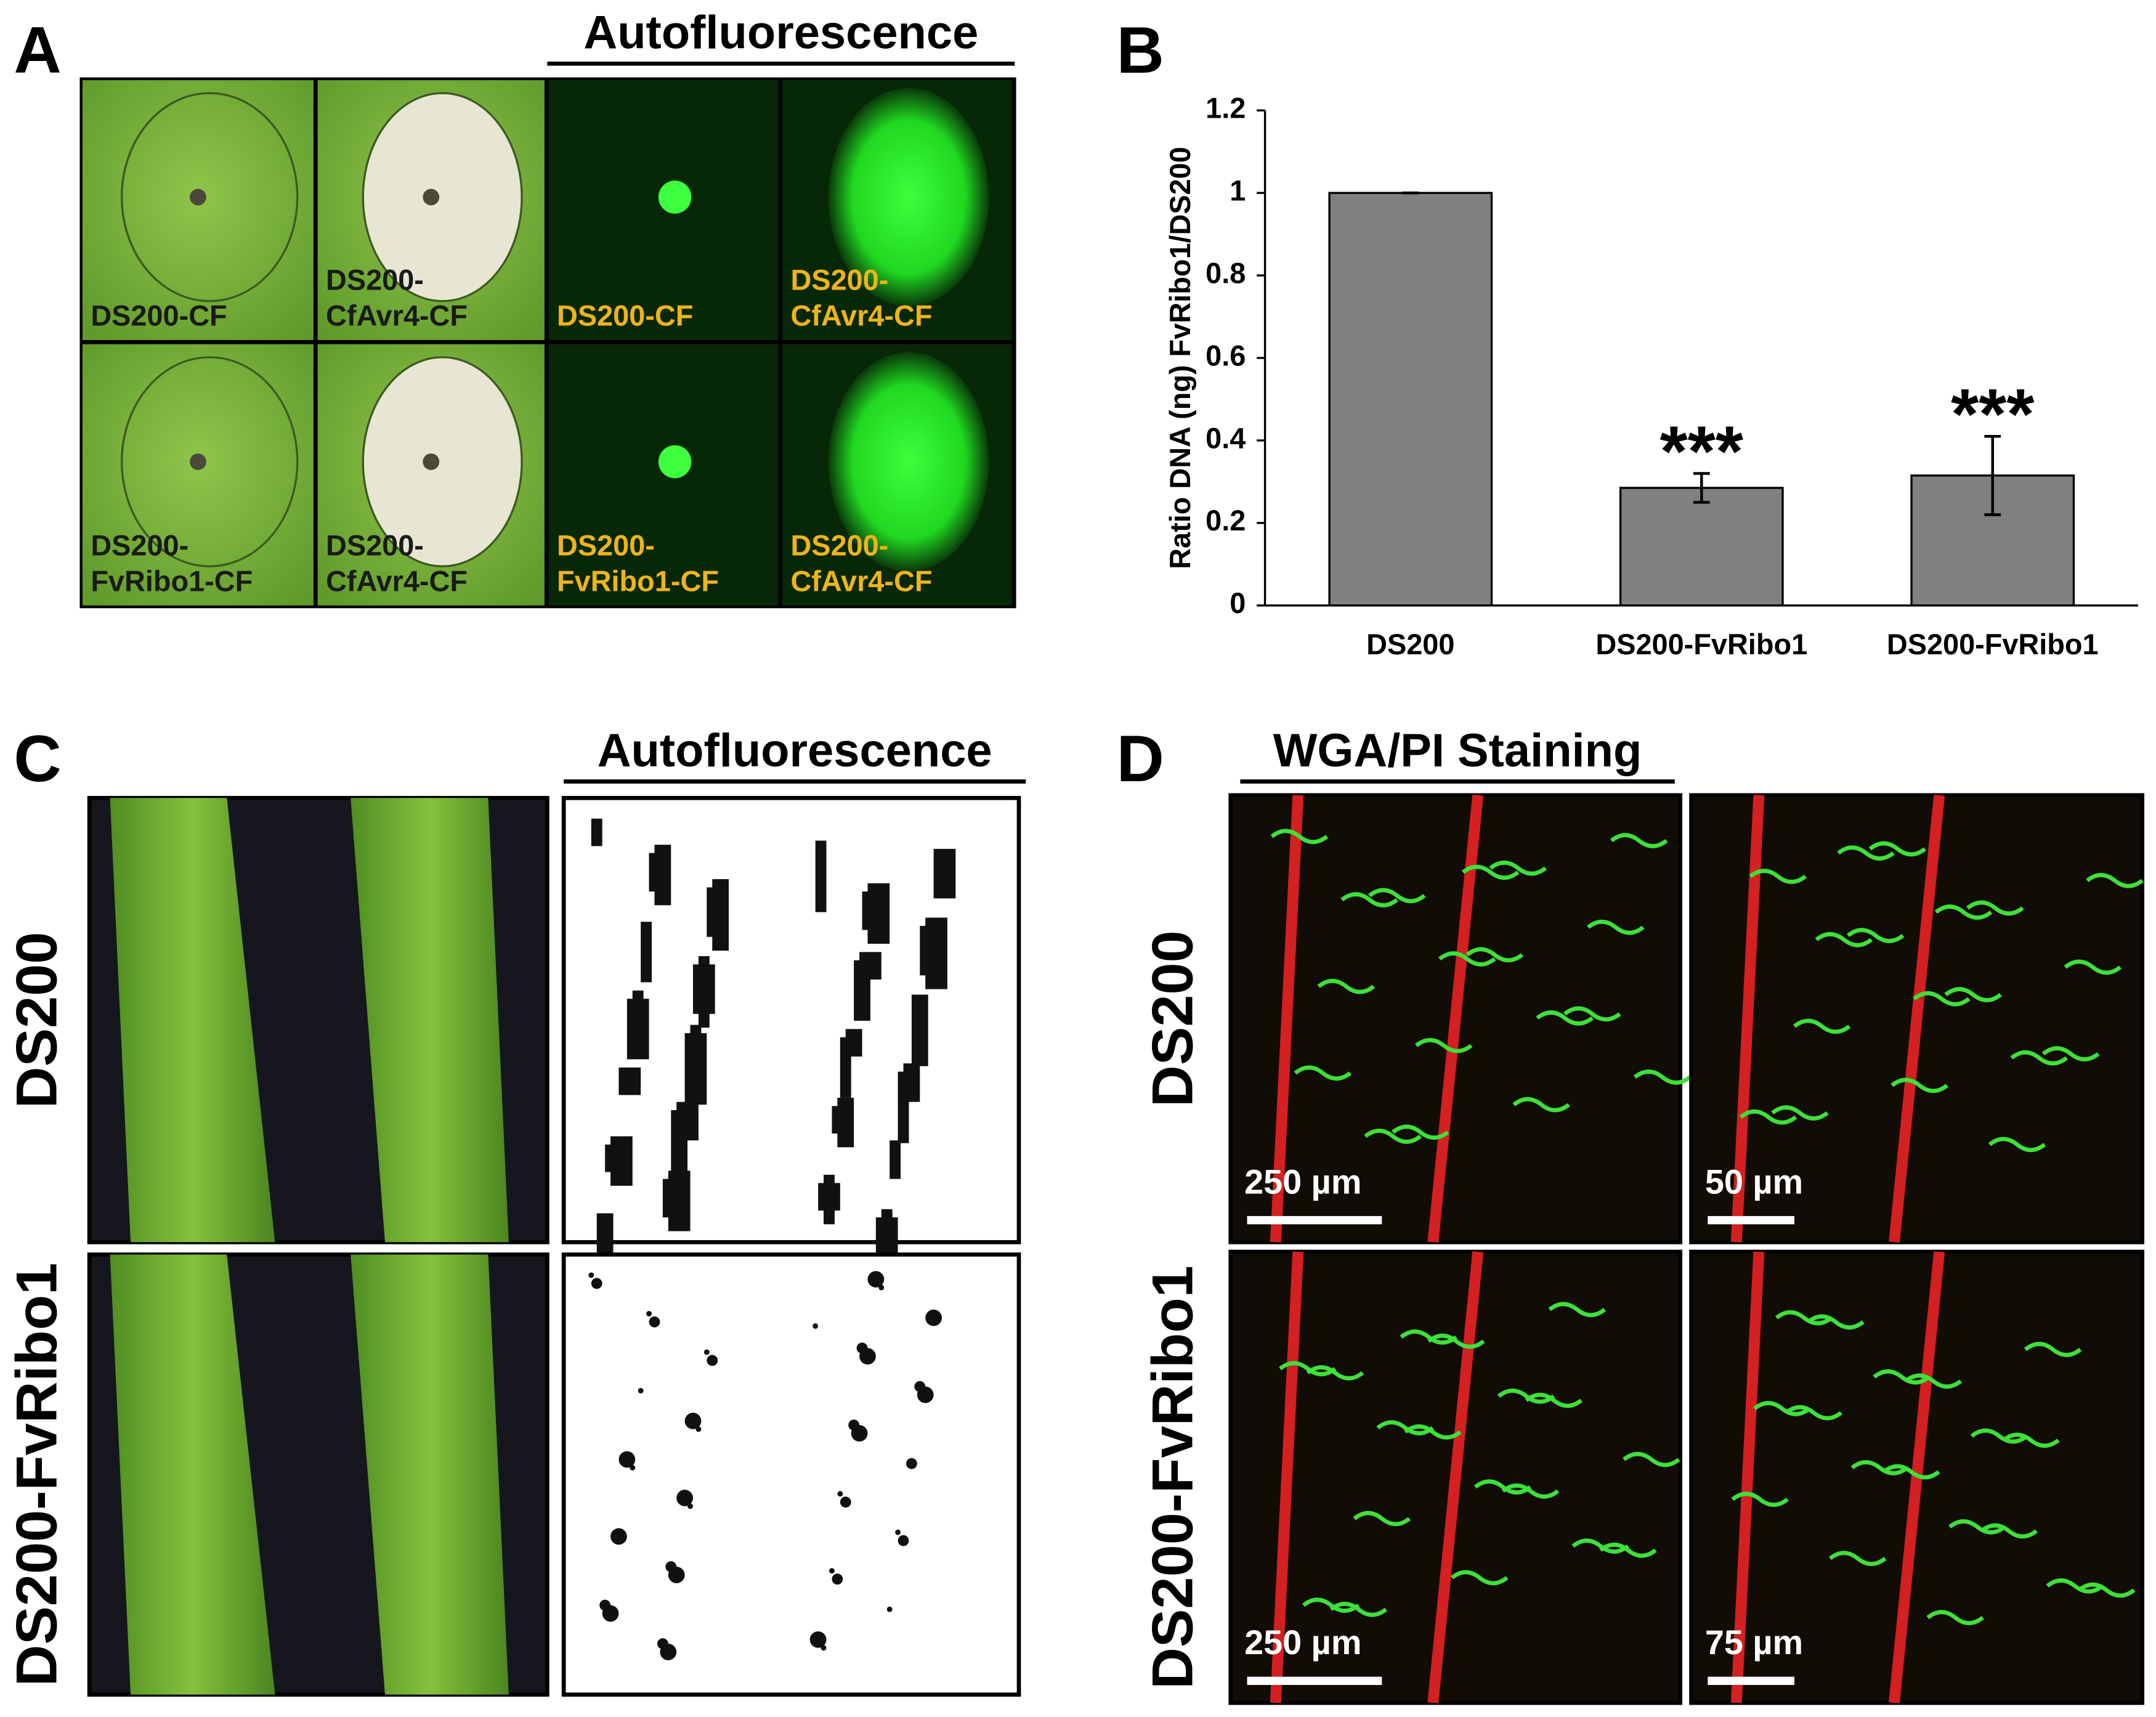  Describe the element at coordinates (1410, 400) in the screenshot. I see `bar` at that location.